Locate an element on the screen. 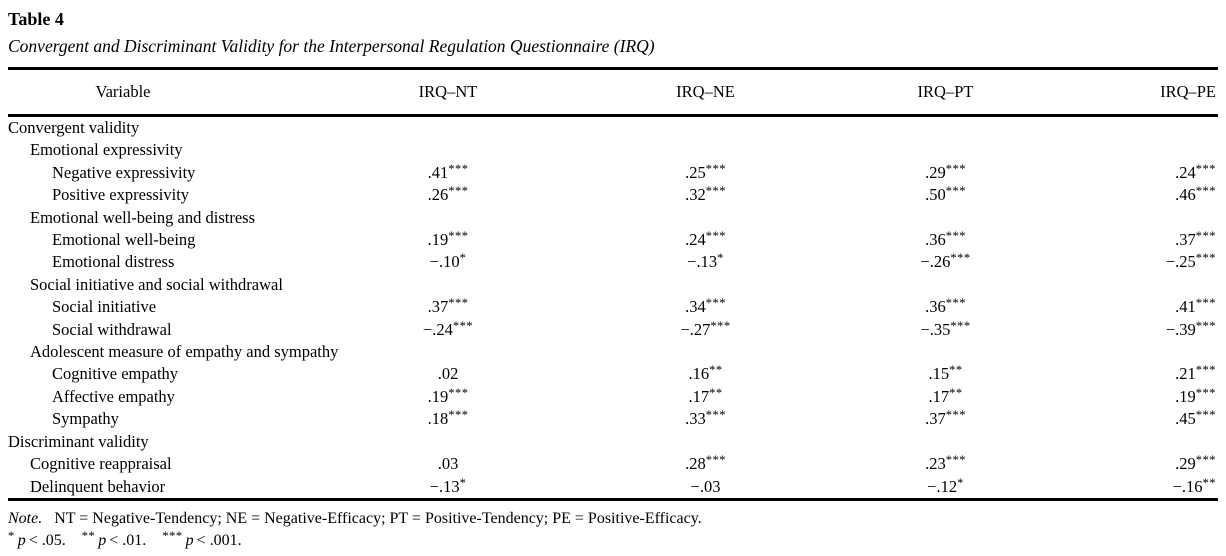  value-number: −.27 is located at coordinates (695, 329).